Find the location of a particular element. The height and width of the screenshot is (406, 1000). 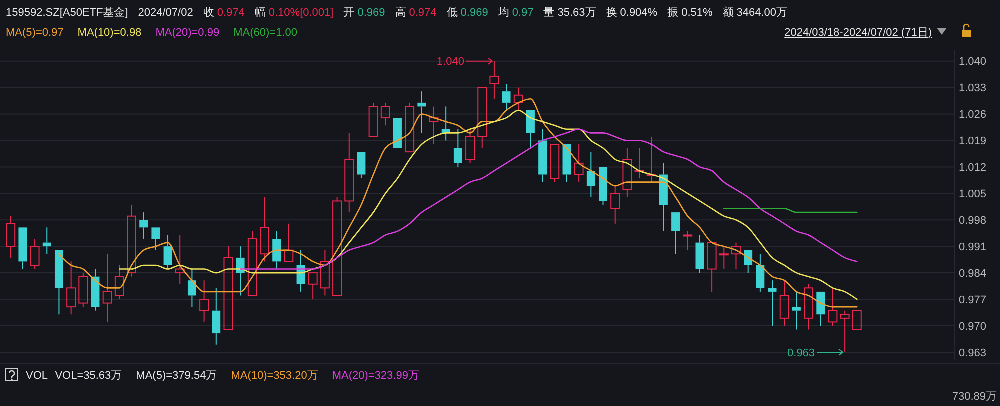

text: 量 35.63万 is located at coordinates (570, 13).